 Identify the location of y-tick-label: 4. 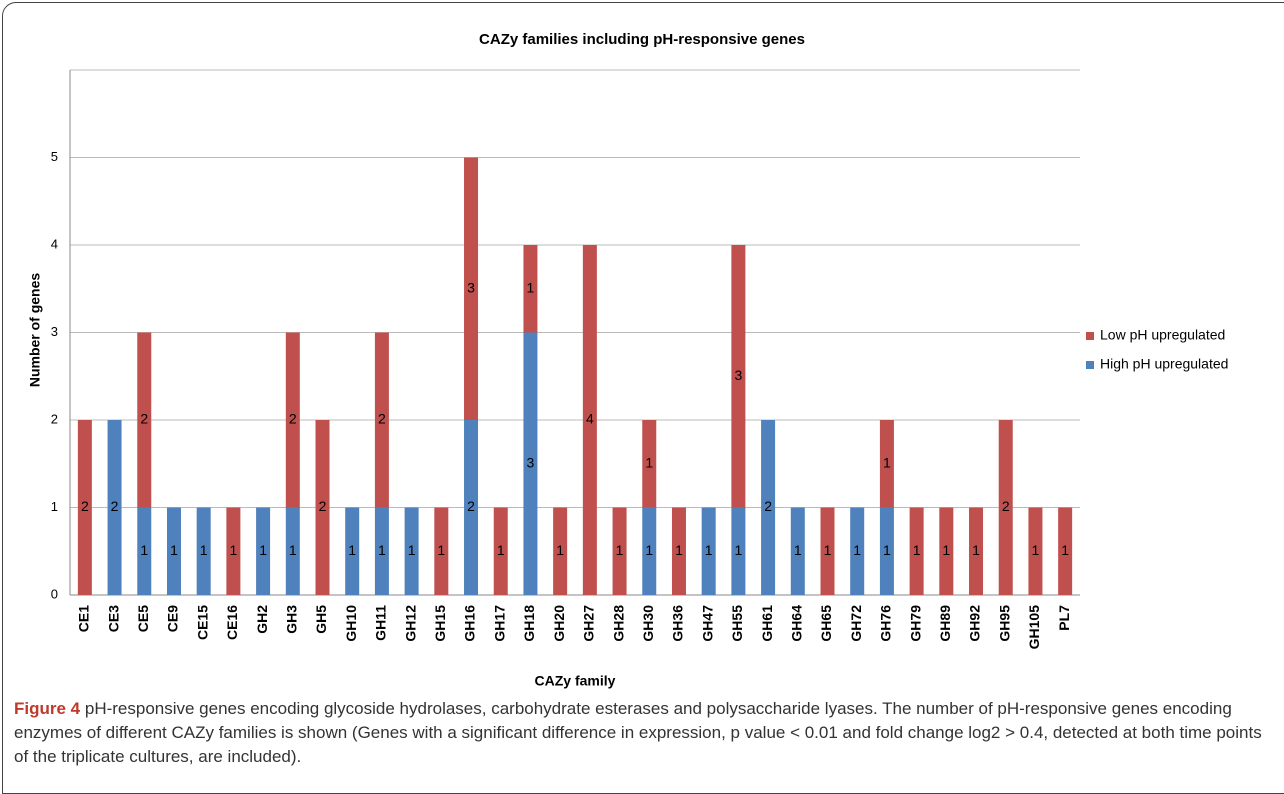
(54, 243).